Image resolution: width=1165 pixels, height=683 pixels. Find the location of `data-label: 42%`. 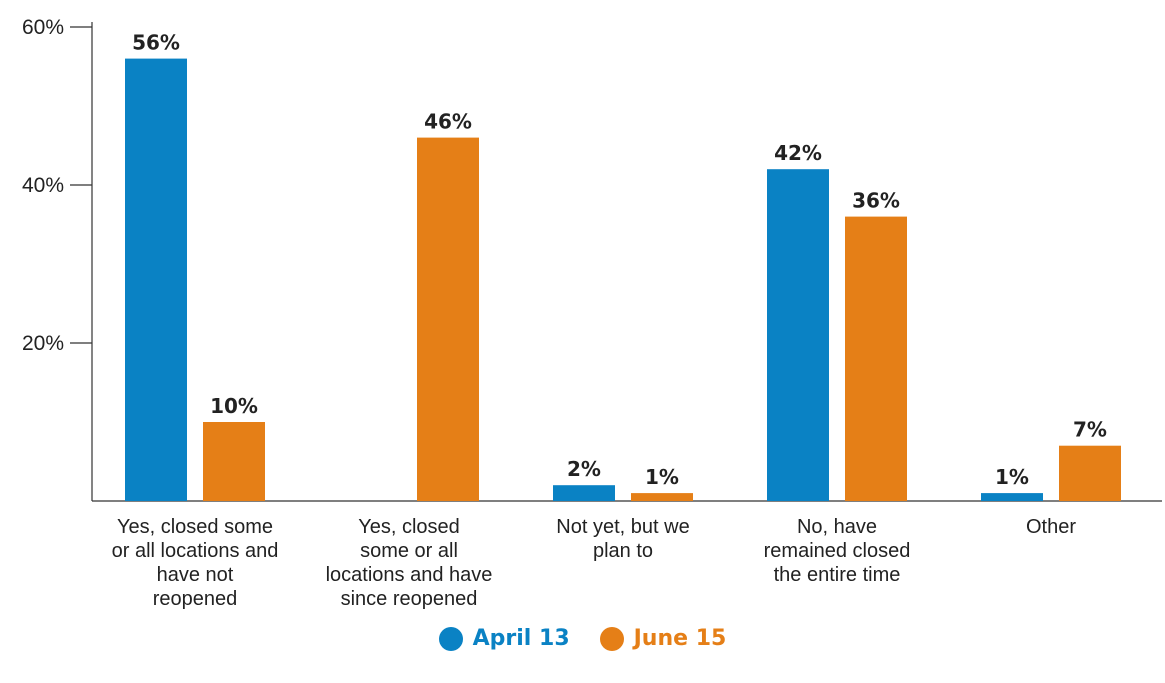

data-label: 42% is located at coordinates (798, 153).